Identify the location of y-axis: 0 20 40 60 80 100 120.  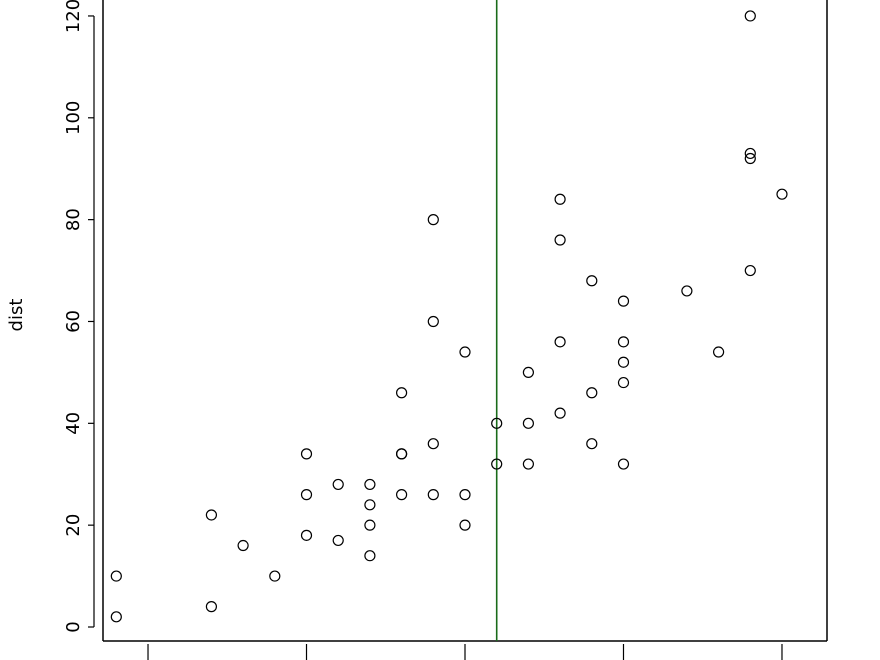
(79, 316).